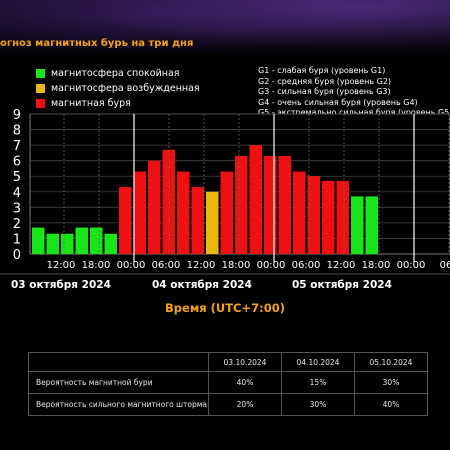 Image resolution: width=450 pixels, height=450 pixels. What do you see at coordinates (97, 43) in the screenshot?
I see `page-title: огноз магнитных бурь на три дня` at bounding box center [97, 43].